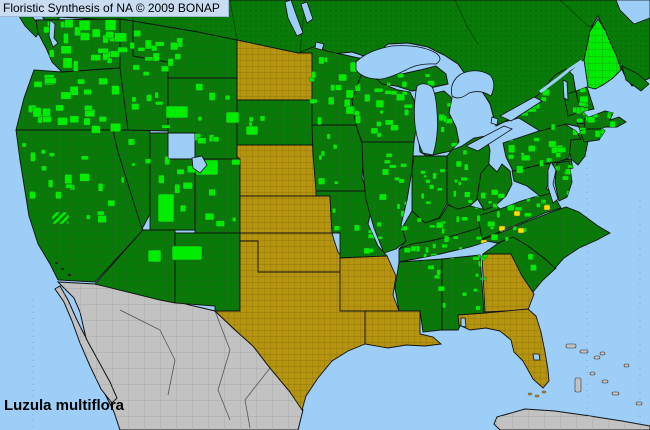 The height and width of the screenshot is (430, 650). Describe the element at coordinates (185, 49) in the screenshot. I see `state-mt-counties` at that location.